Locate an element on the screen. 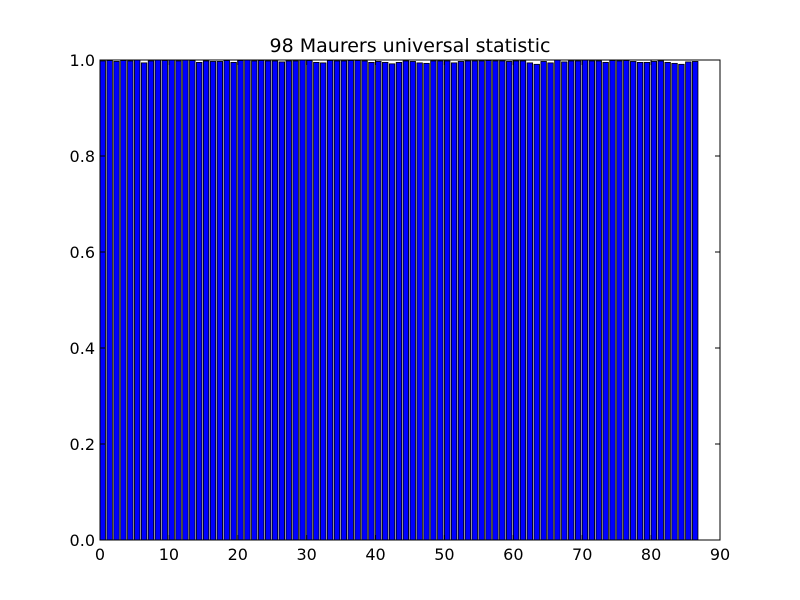 The width and height of the screenshot is (800, 600). x-tick-label: 80 is located at coordinates (651, 554).